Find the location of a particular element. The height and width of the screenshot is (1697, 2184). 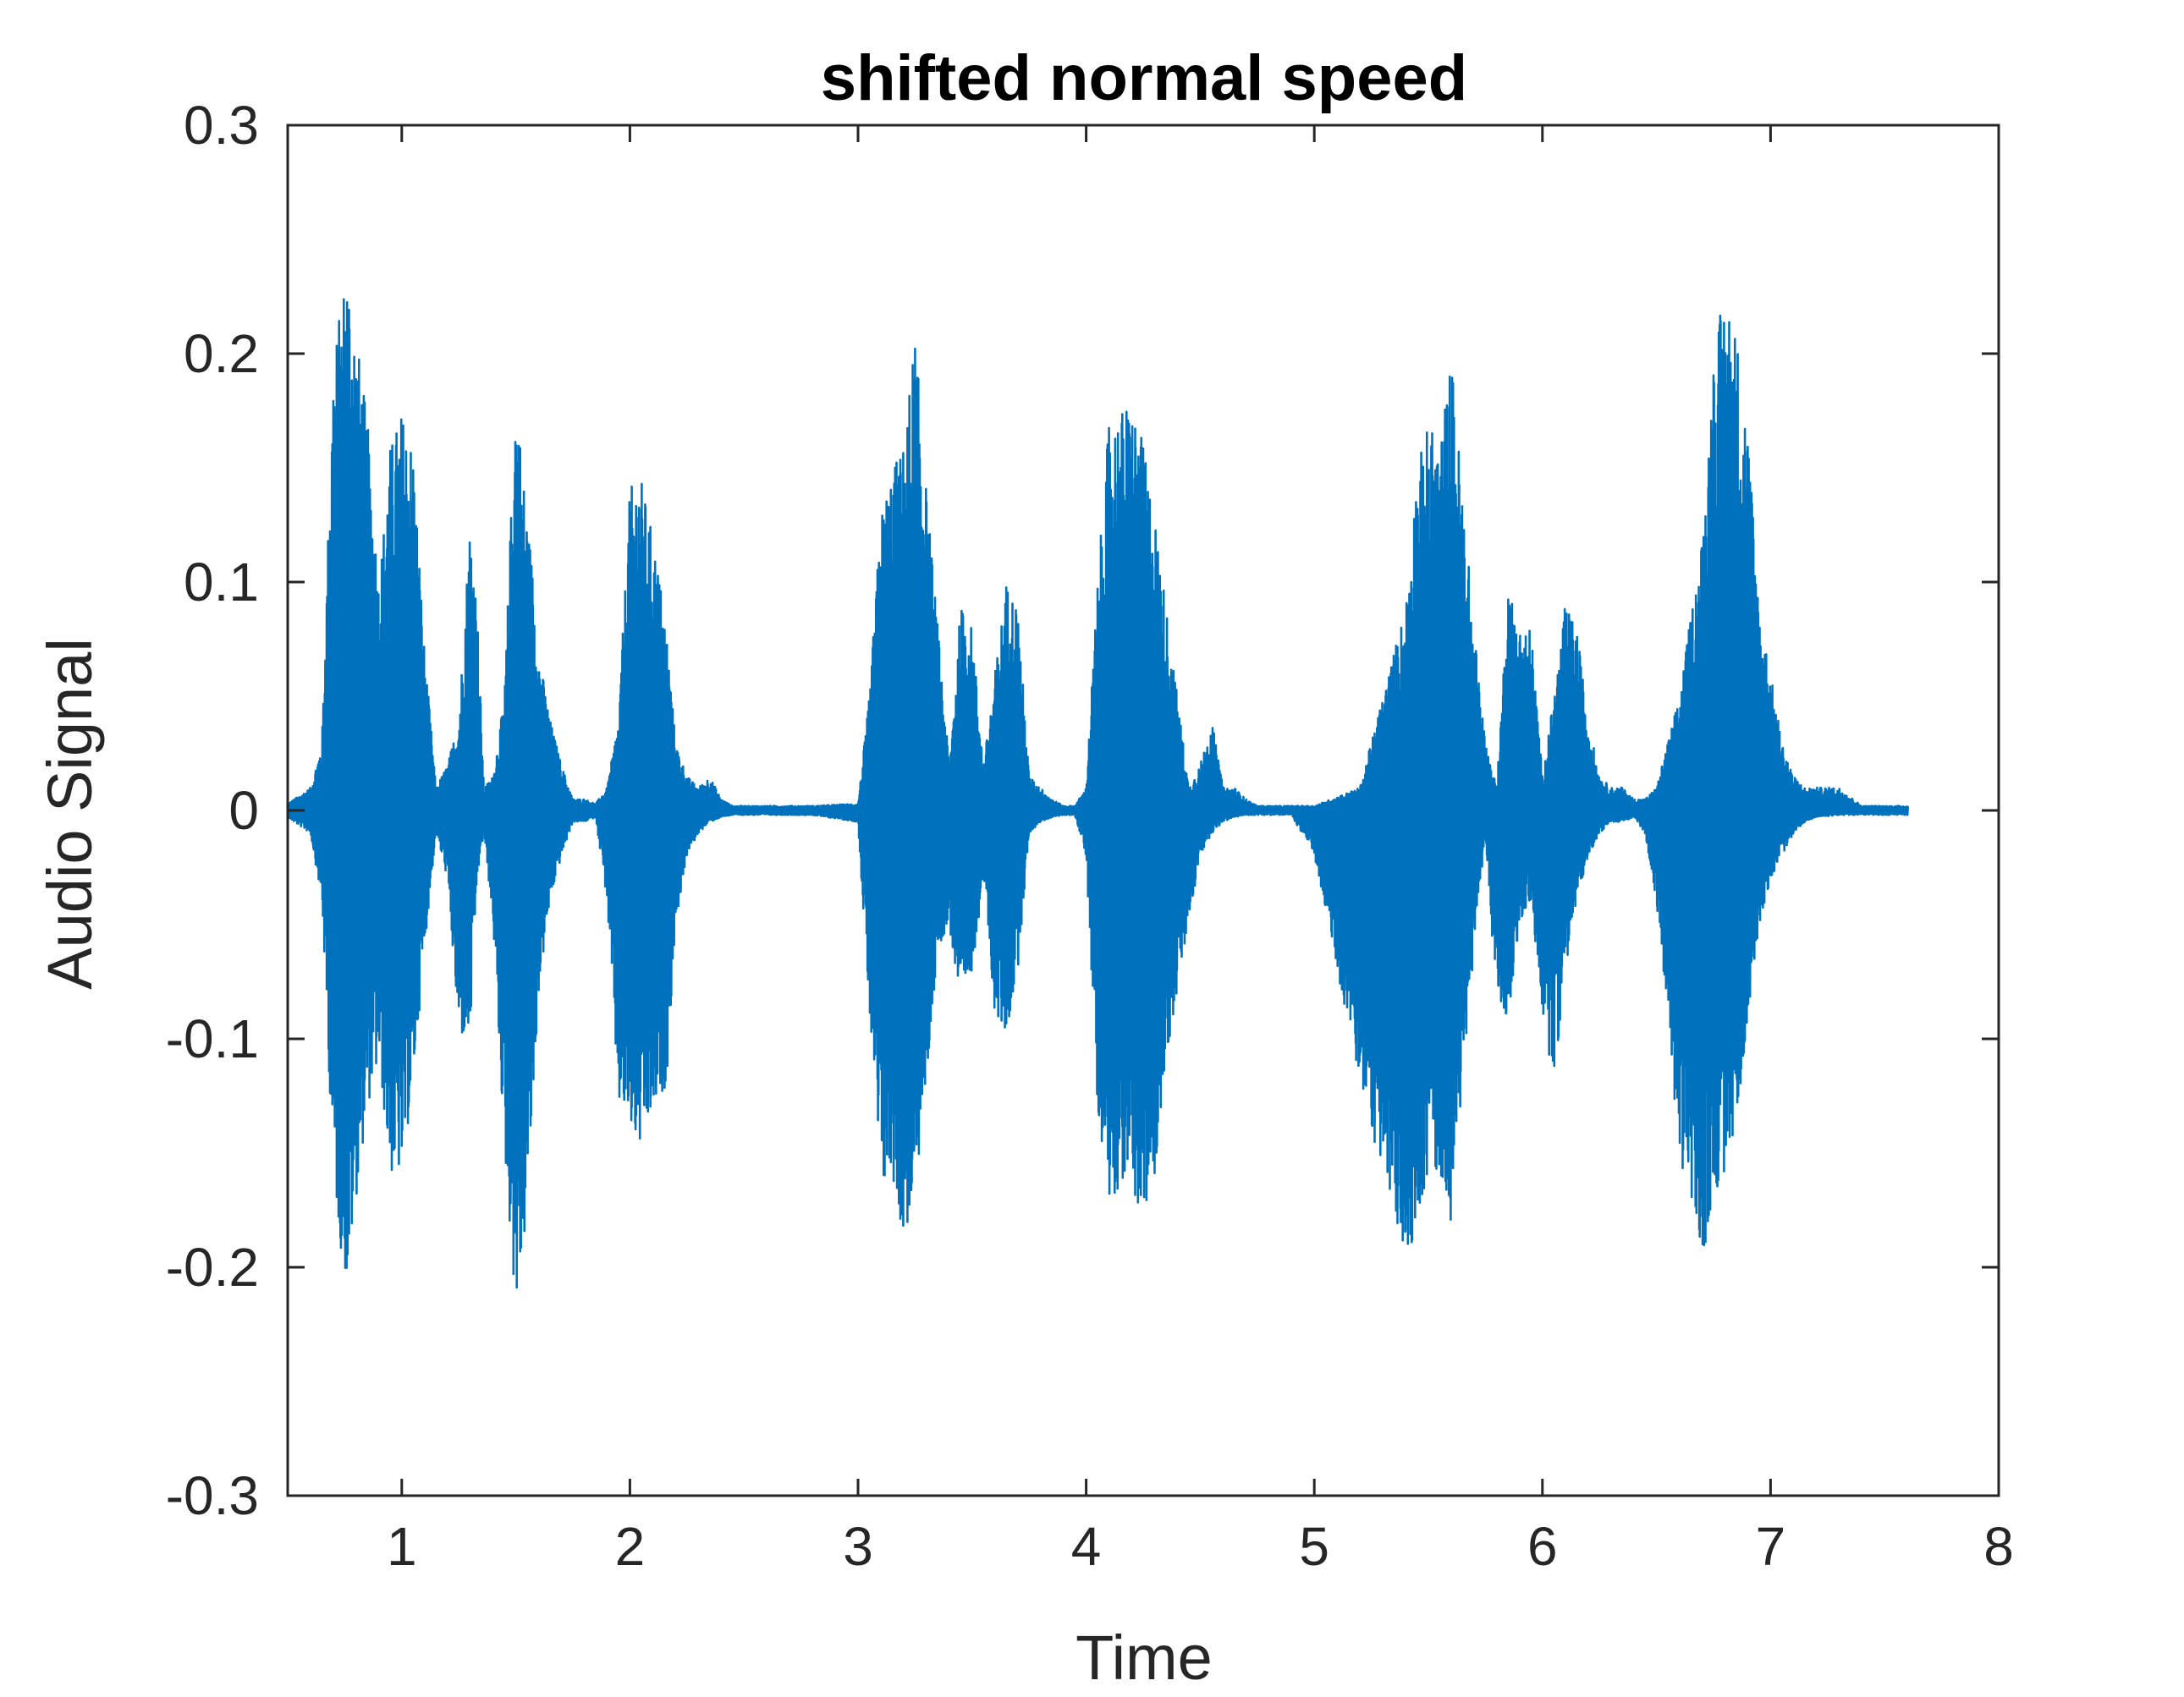

x-tick-label: 6 is located at coordinates (1542, 1547).